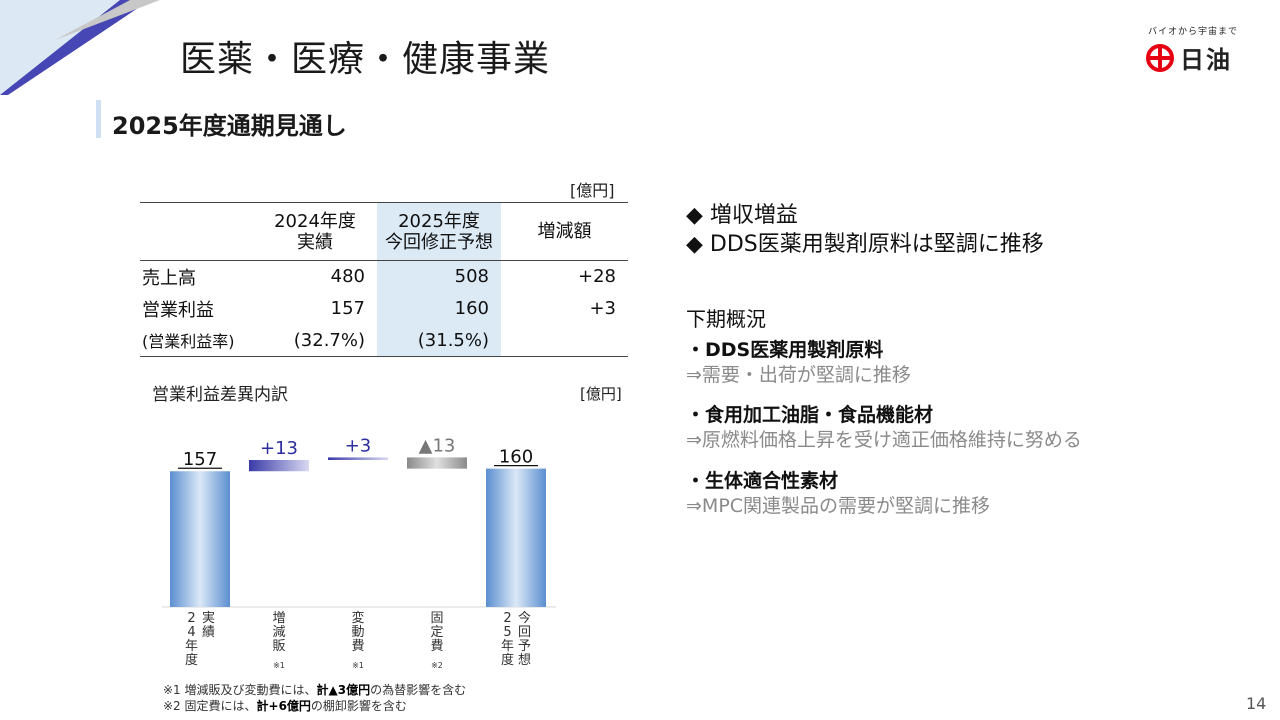  I want to click on page-title: 医薬・医療・健康事業, so click(365, 59).